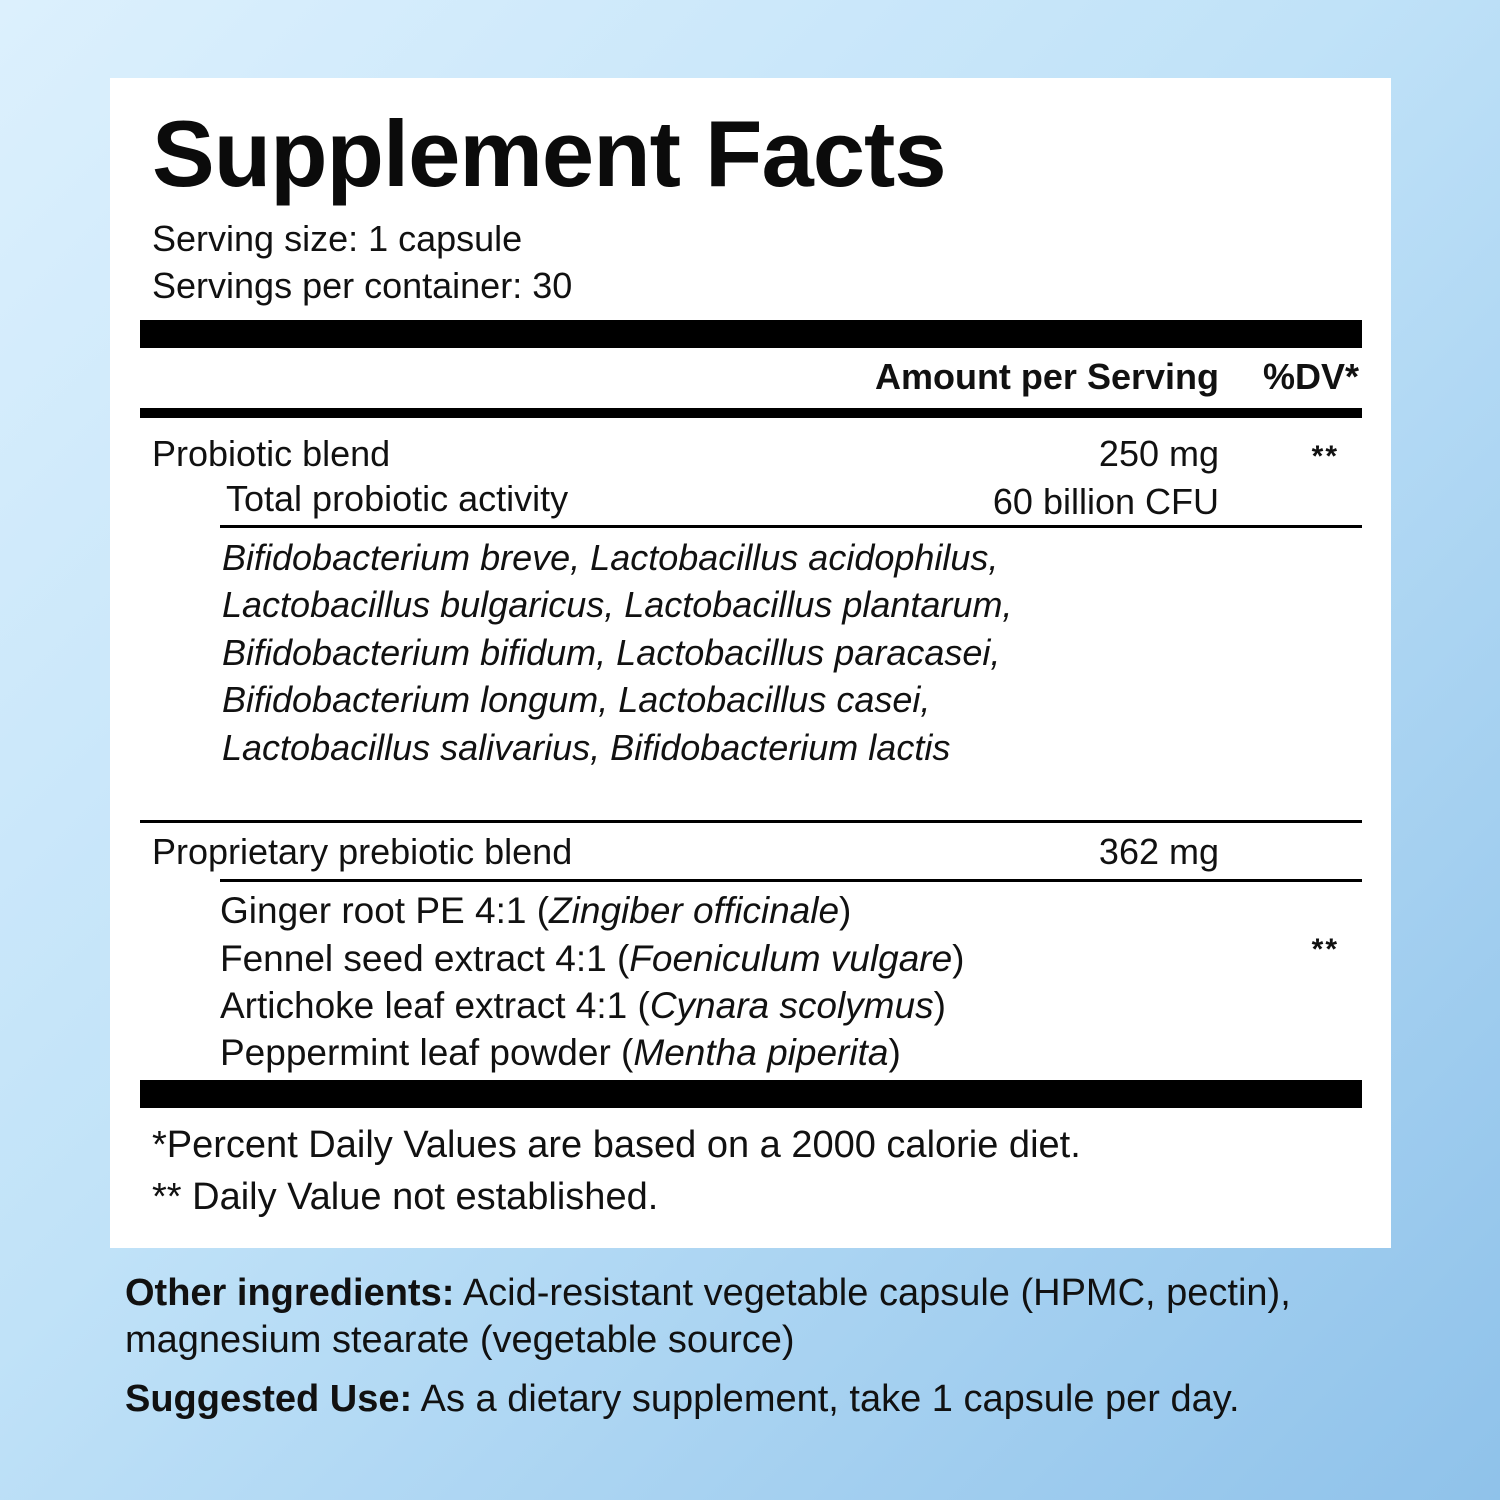 This screenshot has width=1500, height=1500. What do you see at coordinates (549, 153) in the screenshot?
I see `facts-title: Supplement Facts` at bounding box center [549, 153].